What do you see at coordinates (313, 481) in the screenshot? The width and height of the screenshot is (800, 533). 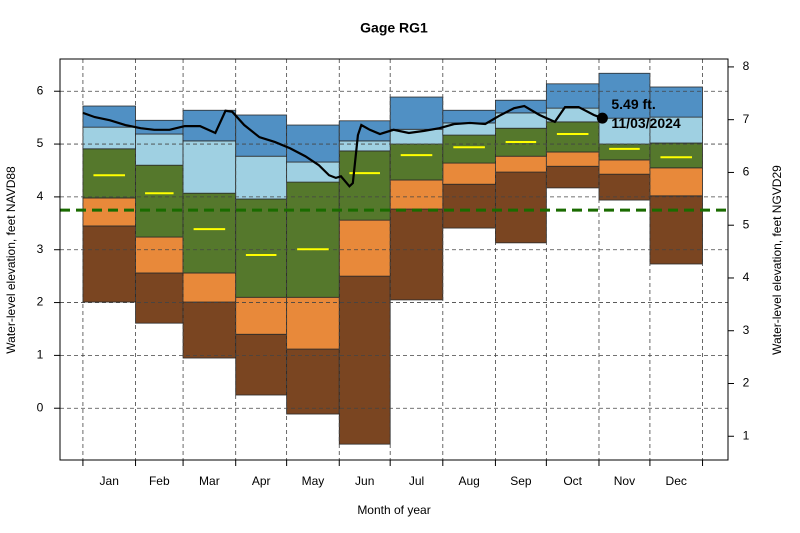 I see `x-tick-label: May` at bounding box center [313, 481].